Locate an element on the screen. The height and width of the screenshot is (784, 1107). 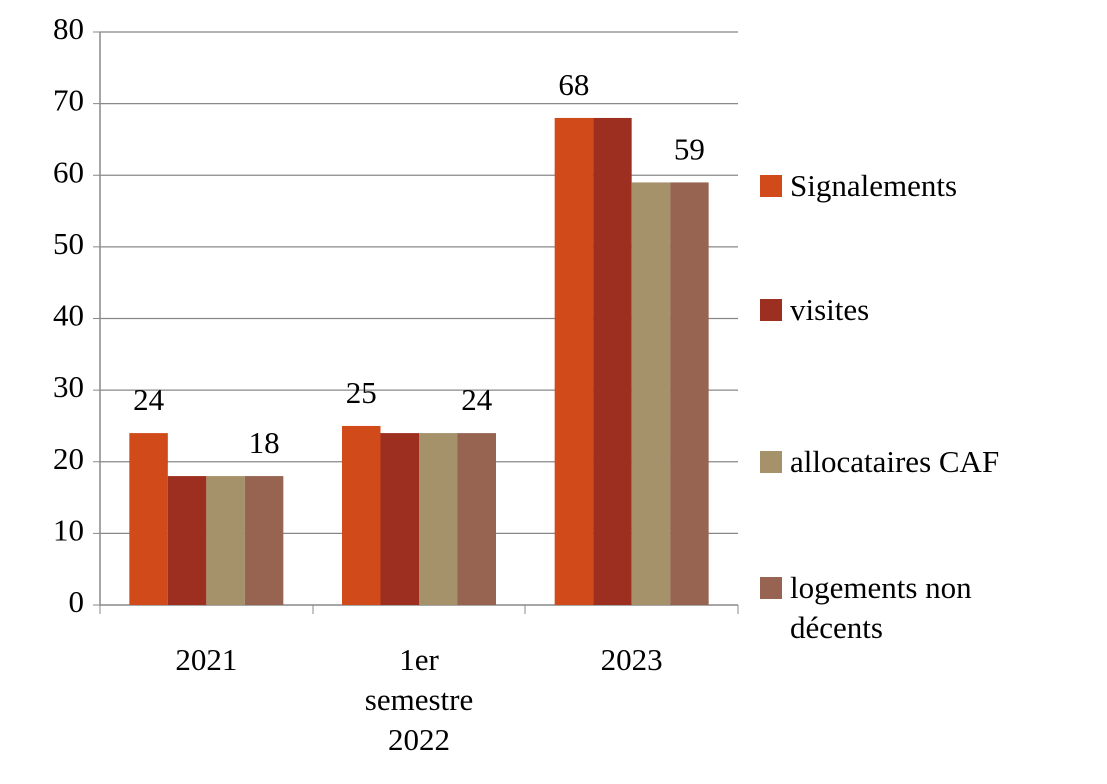
x-tick-label: 1er semestre 2022 is located at coordinates (419, 699).